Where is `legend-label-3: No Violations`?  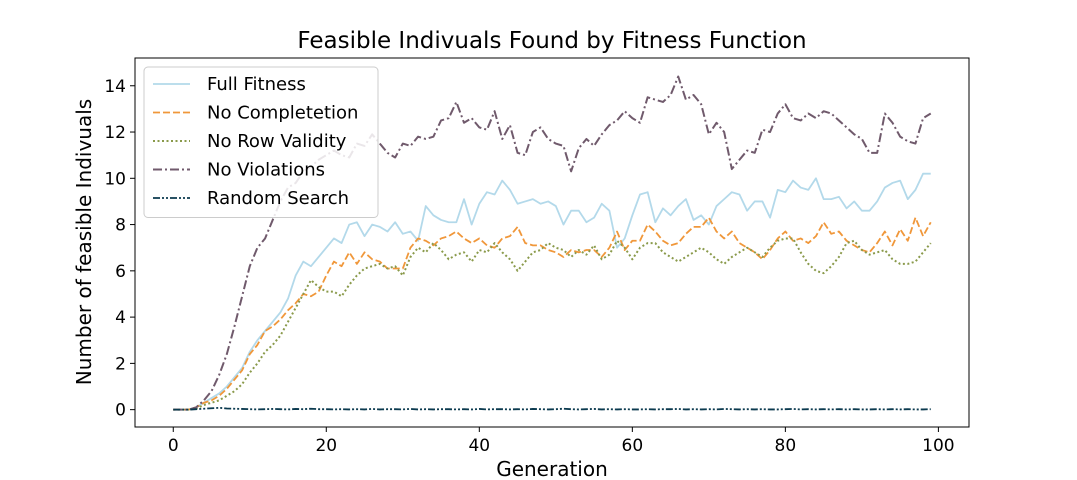 legend-label-3: No Violations is located at coordinates (266, 170).